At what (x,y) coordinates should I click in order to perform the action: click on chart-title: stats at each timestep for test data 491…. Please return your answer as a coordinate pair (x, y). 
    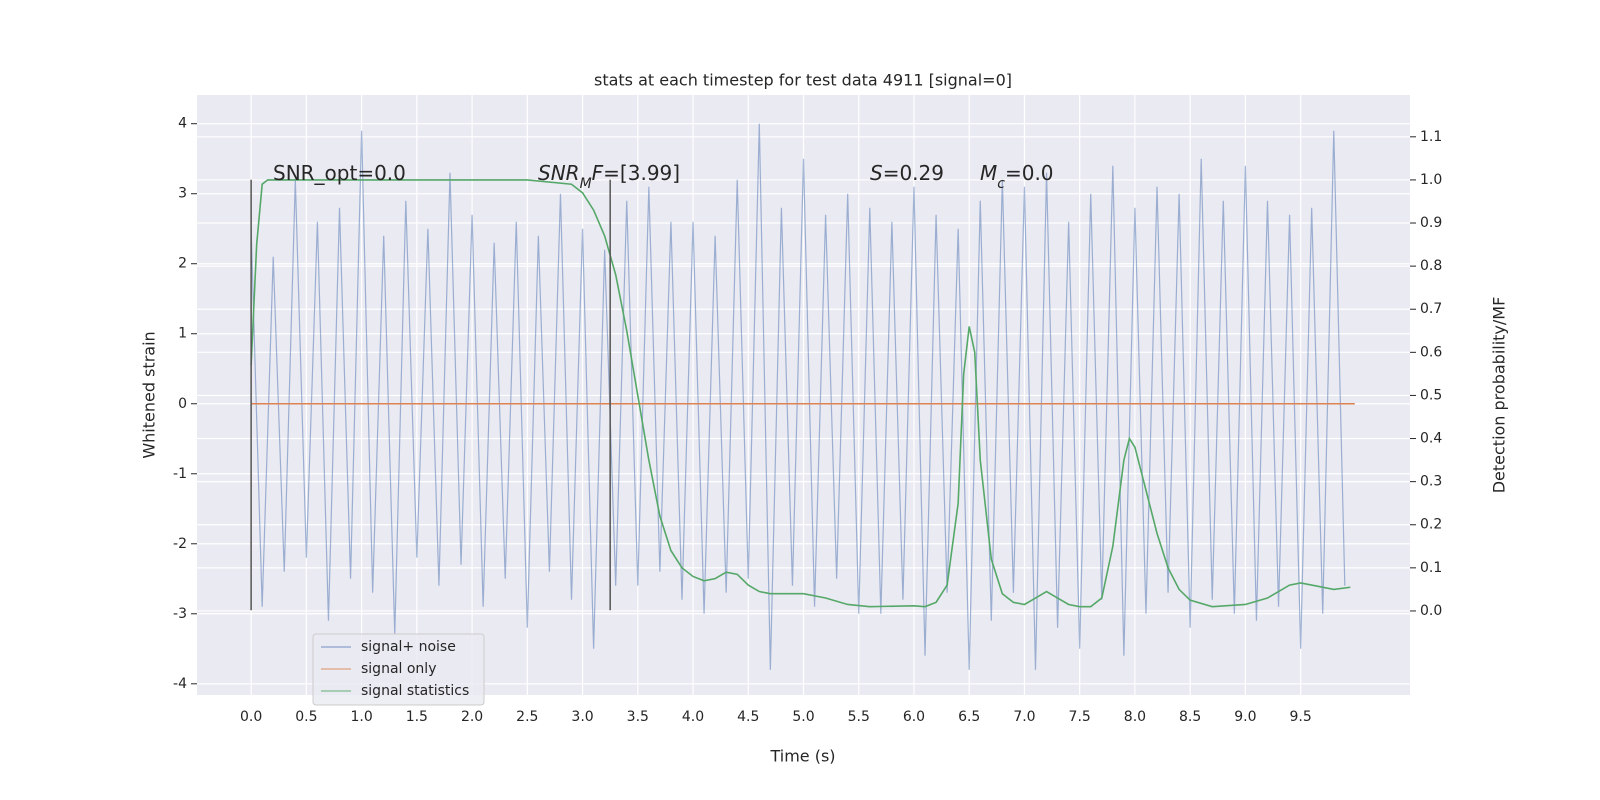
    Looking at the image, I should click on (803, 80).